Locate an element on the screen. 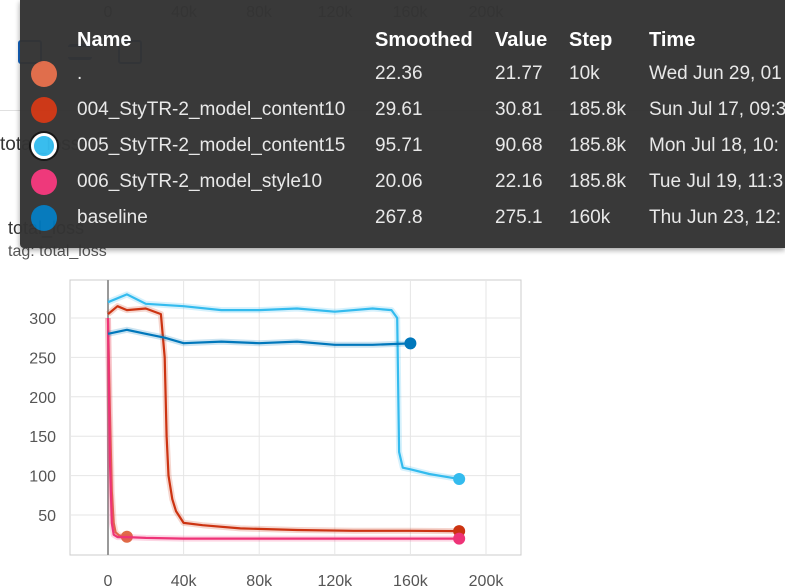 The height and width of the screenshot is (588, 785). y-tick-label: 300 is located at coordinates (42, 319).